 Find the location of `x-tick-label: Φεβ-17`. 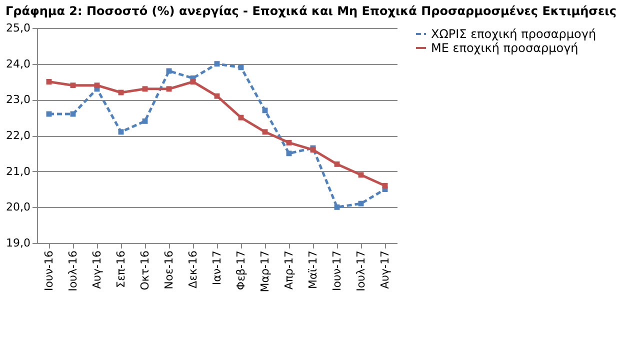

x-tick-label: Φεβ-17 is located at coordinates (241, 270).